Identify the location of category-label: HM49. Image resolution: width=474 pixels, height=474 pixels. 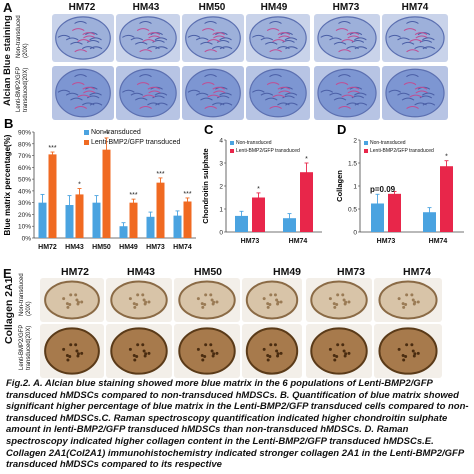
(128, 247).